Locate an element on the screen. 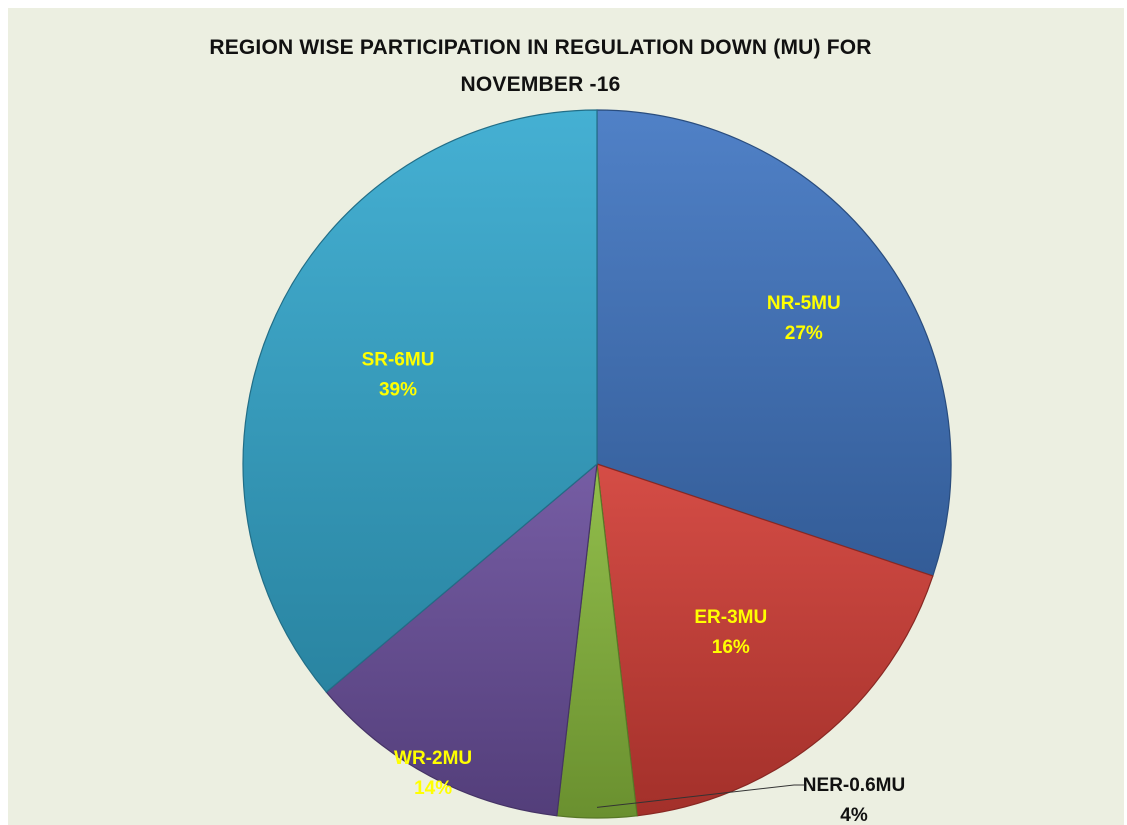  pie-slice-er is located at coordinates (765, 640).